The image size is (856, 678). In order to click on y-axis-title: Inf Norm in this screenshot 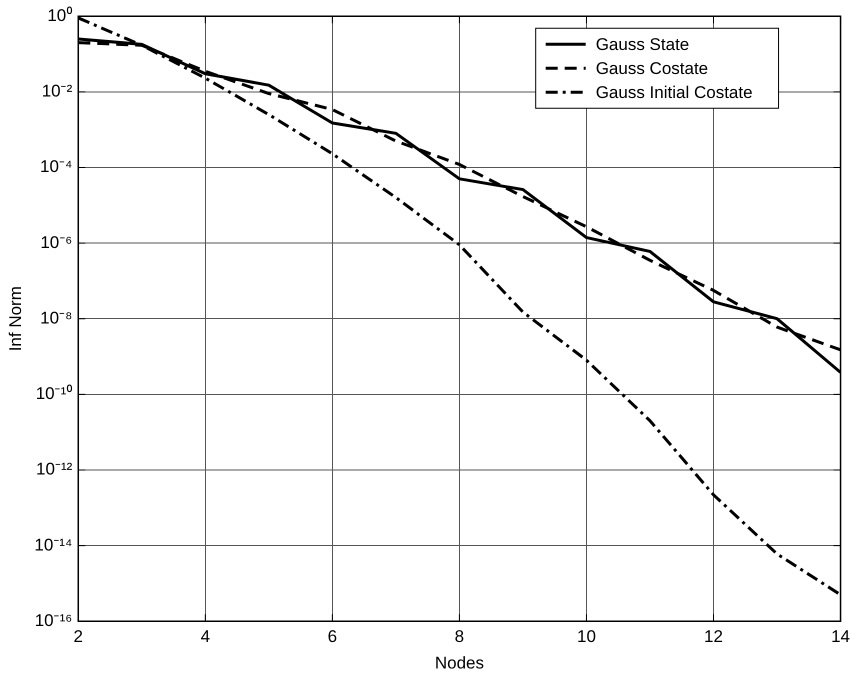, I will do `click(15, 319)`.